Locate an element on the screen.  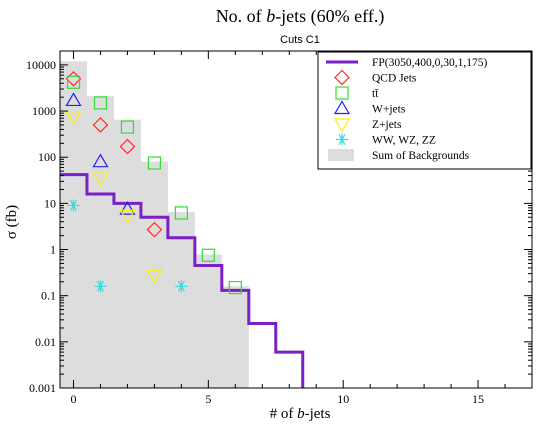
legend-label: WW, WZ, ZZ is located at coordinates (404, 141).